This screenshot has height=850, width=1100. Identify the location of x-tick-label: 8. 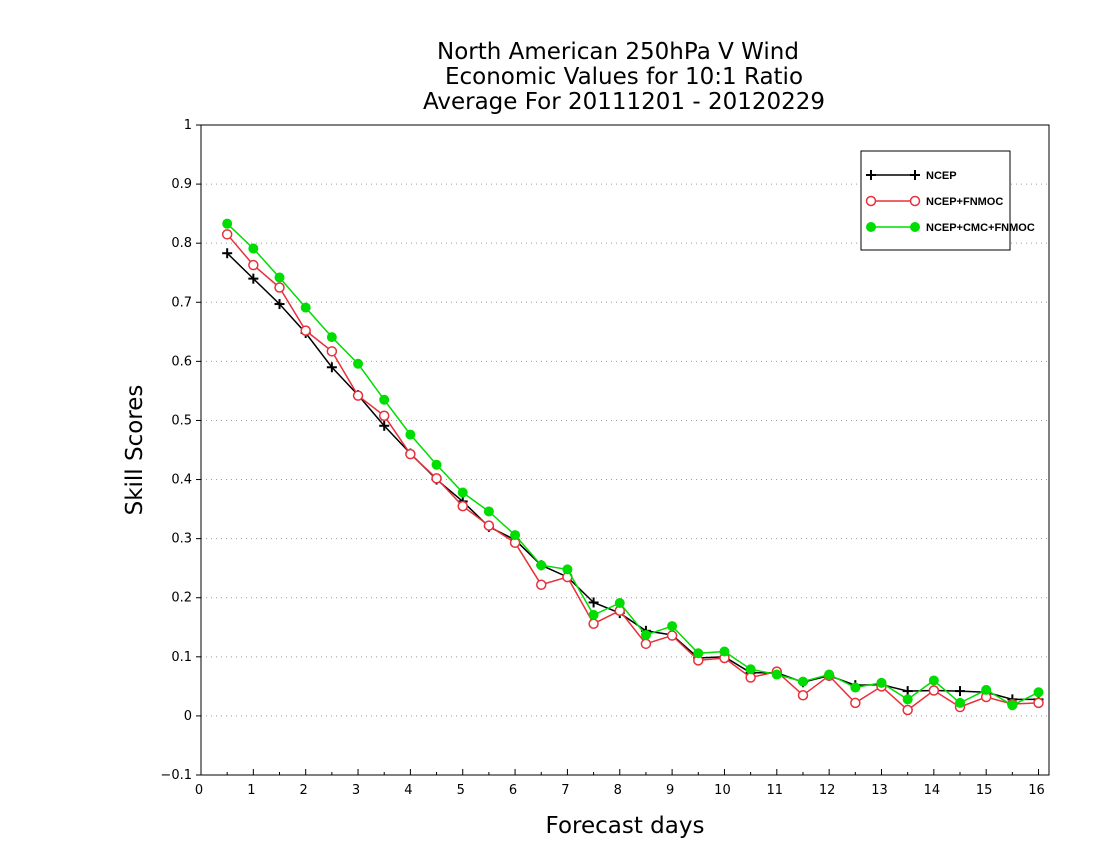
(618, 790).